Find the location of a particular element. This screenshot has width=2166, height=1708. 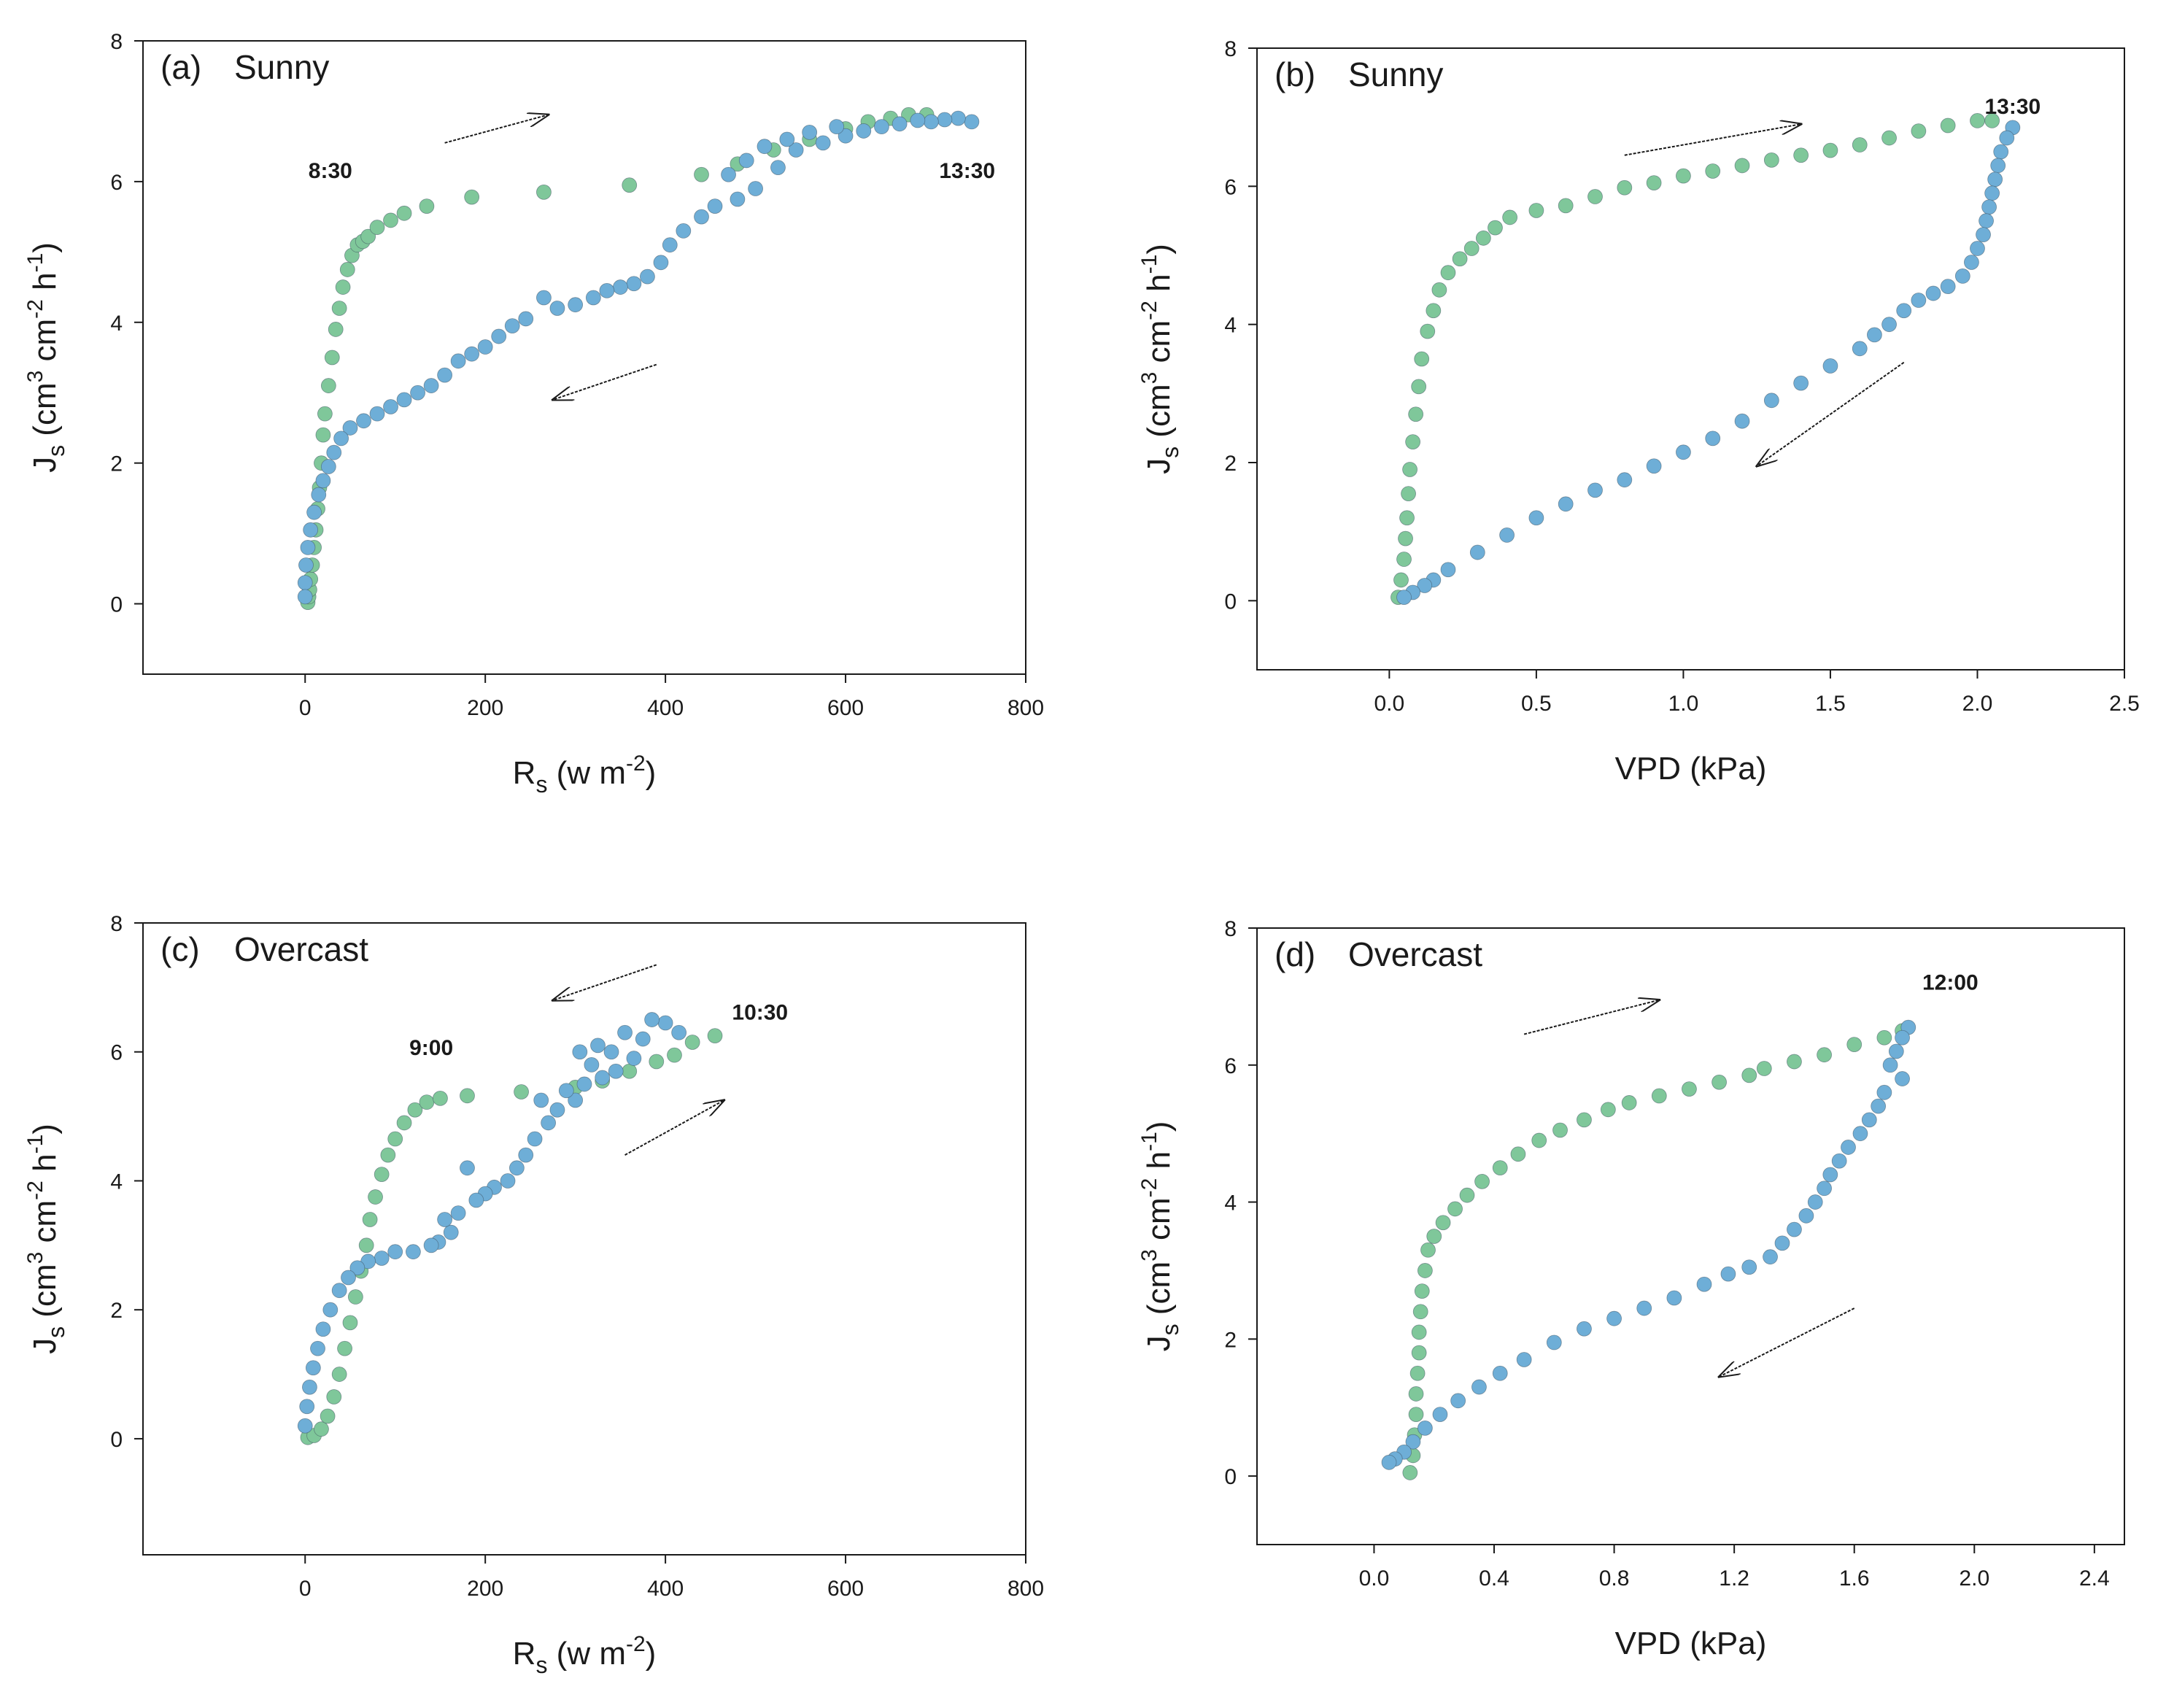

y-tick-label: 2 is located at coordinates (1230, 464).